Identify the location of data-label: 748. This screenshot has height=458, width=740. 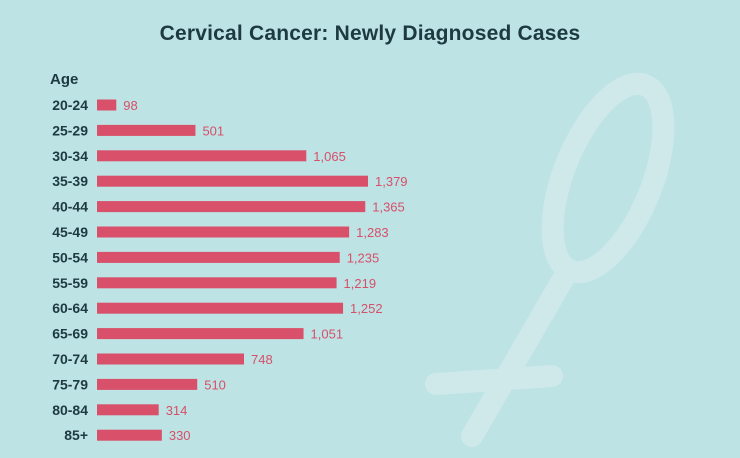
(262, 359).